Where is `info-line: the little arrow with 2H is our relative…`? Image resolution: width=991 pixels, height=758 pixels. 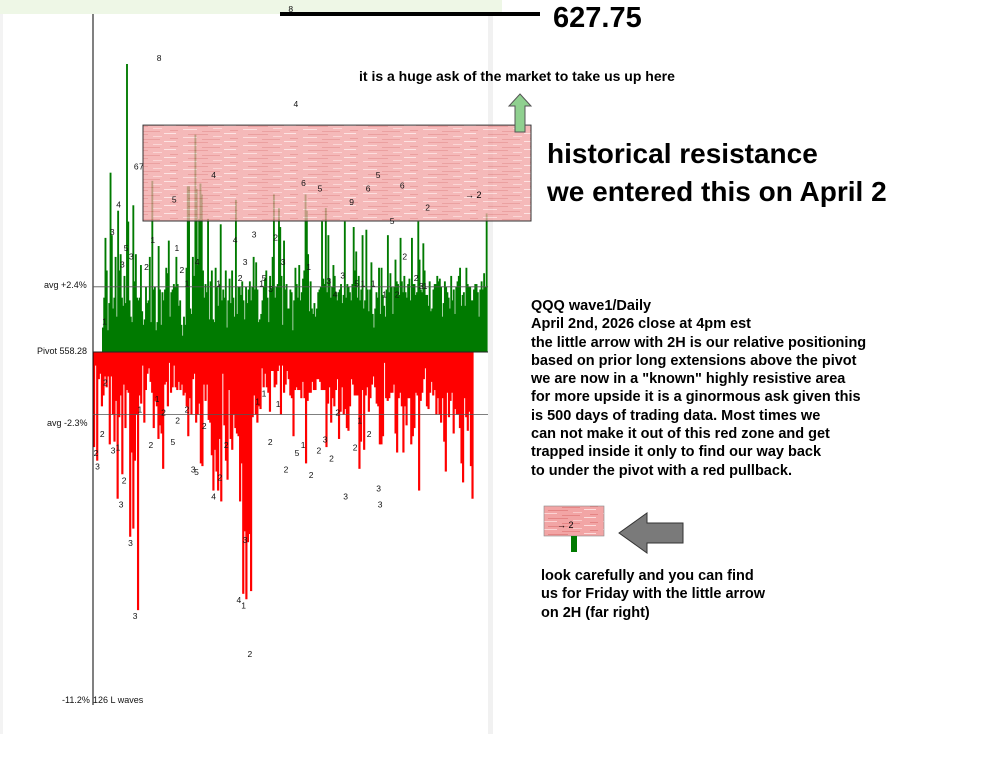
info-line: the little arrow with 2H is our relative… is located at coordinates (699, 342).